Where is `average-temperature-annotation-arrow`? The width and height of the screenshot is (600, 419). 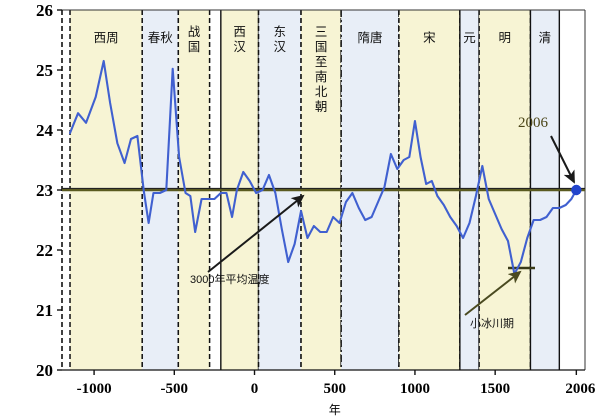 average-temperature-annotation-arrow is located at coordinates (256, 233).